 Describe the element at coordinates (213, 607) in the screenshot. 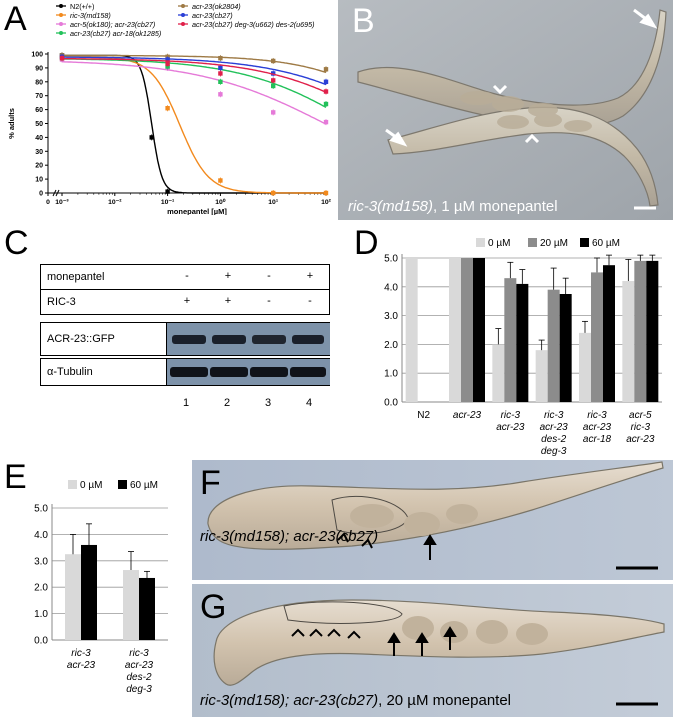

I see `panel-label-g: G` at that location.